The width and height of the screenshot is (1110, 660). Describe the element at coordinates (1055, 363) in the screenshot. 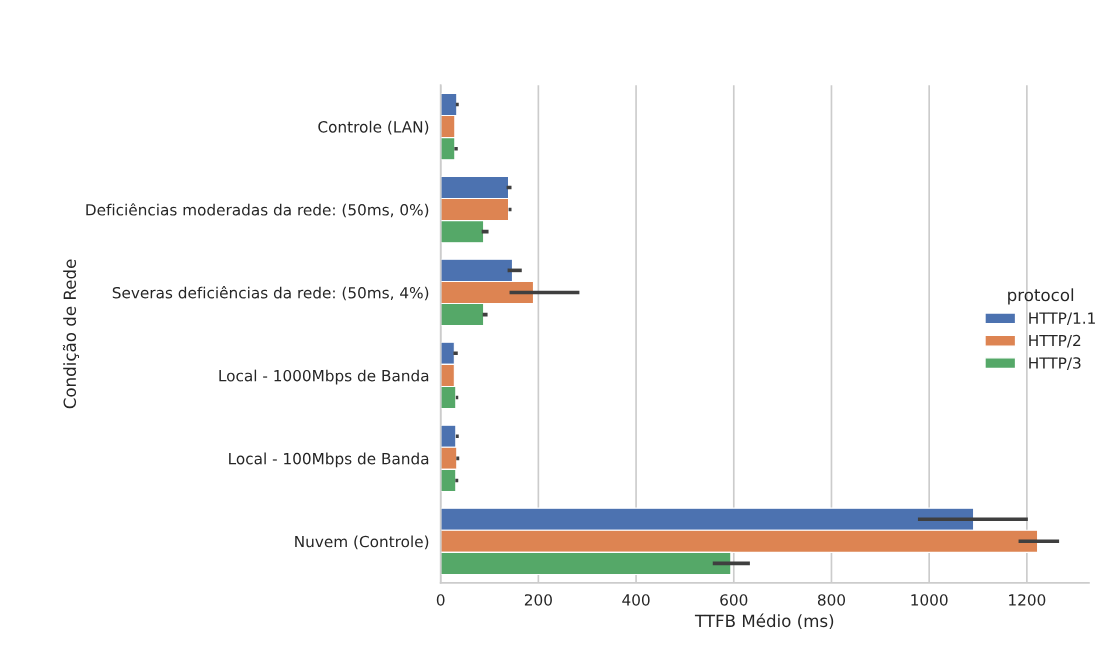

I see `legend-label: HTTP/3` at that location.